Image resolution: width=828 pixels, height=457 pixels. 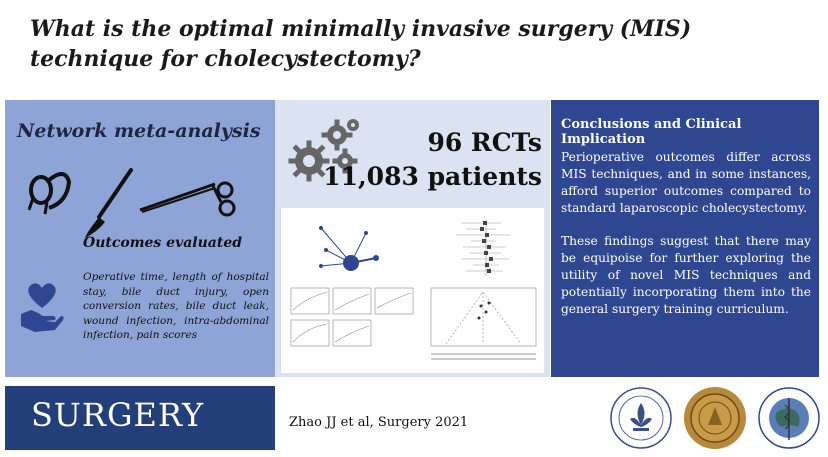 What do you see at coordinates (483, 317) in the screenshot?
I see `funnel-plot-thumbnail` at bounding box center [483, 317].